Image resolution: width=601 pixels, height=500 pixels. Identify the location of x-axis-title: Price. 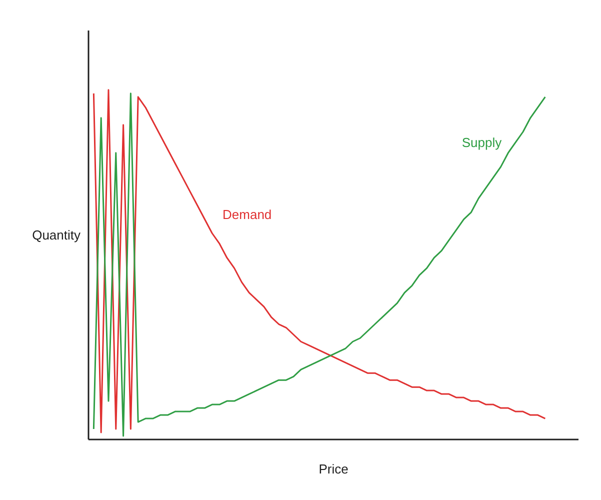
(333, 469).